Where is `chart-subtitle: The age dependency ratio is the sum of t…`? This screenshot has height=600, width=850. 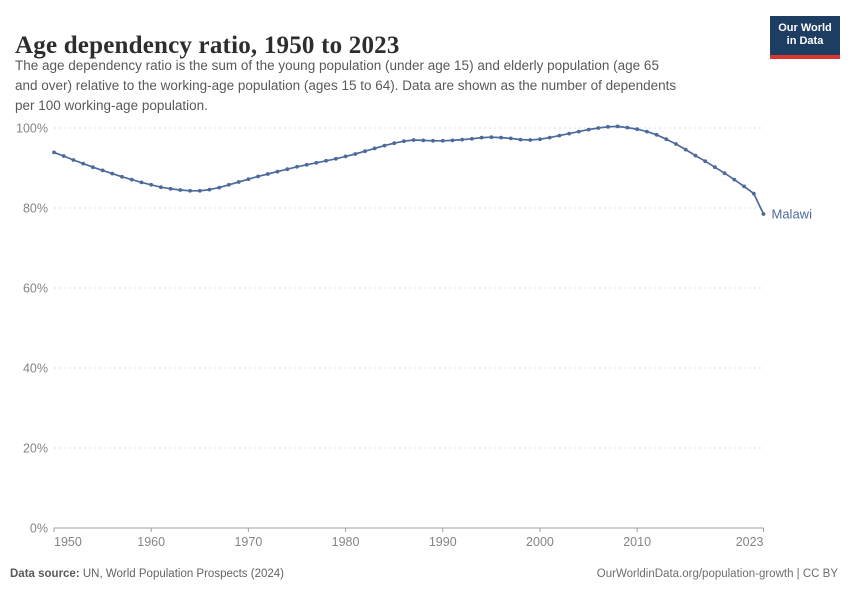 chart-subtitle: The age dependency ratio is the sum of t… is located at coordinates (346, 85).